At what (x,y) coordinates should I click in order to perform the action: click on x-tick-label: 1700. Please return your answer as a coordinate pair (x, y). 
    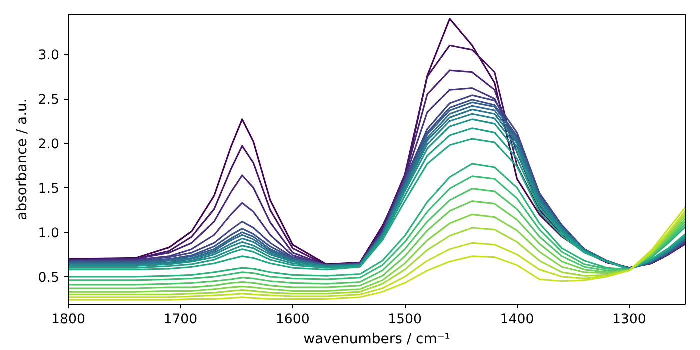
    Looking at the image, I should click on (181, 320).